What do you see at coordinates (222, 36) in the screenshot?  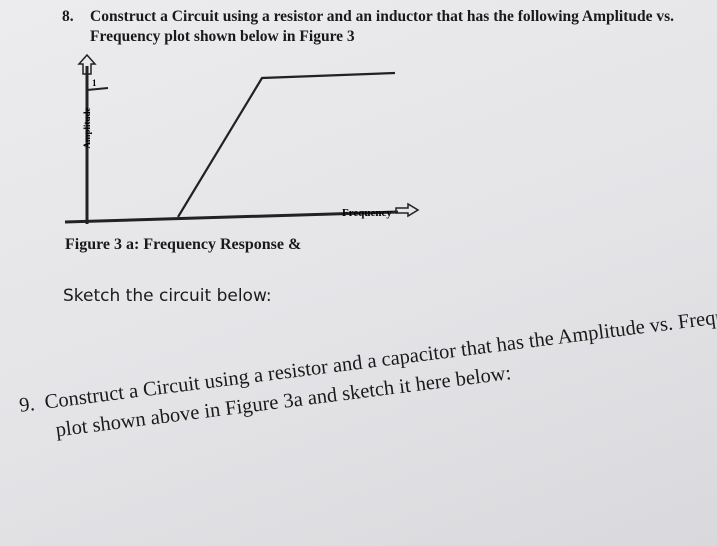 I see `question-text: Frequency plot shown below in Figure 3` at bounding box center [222, 36].